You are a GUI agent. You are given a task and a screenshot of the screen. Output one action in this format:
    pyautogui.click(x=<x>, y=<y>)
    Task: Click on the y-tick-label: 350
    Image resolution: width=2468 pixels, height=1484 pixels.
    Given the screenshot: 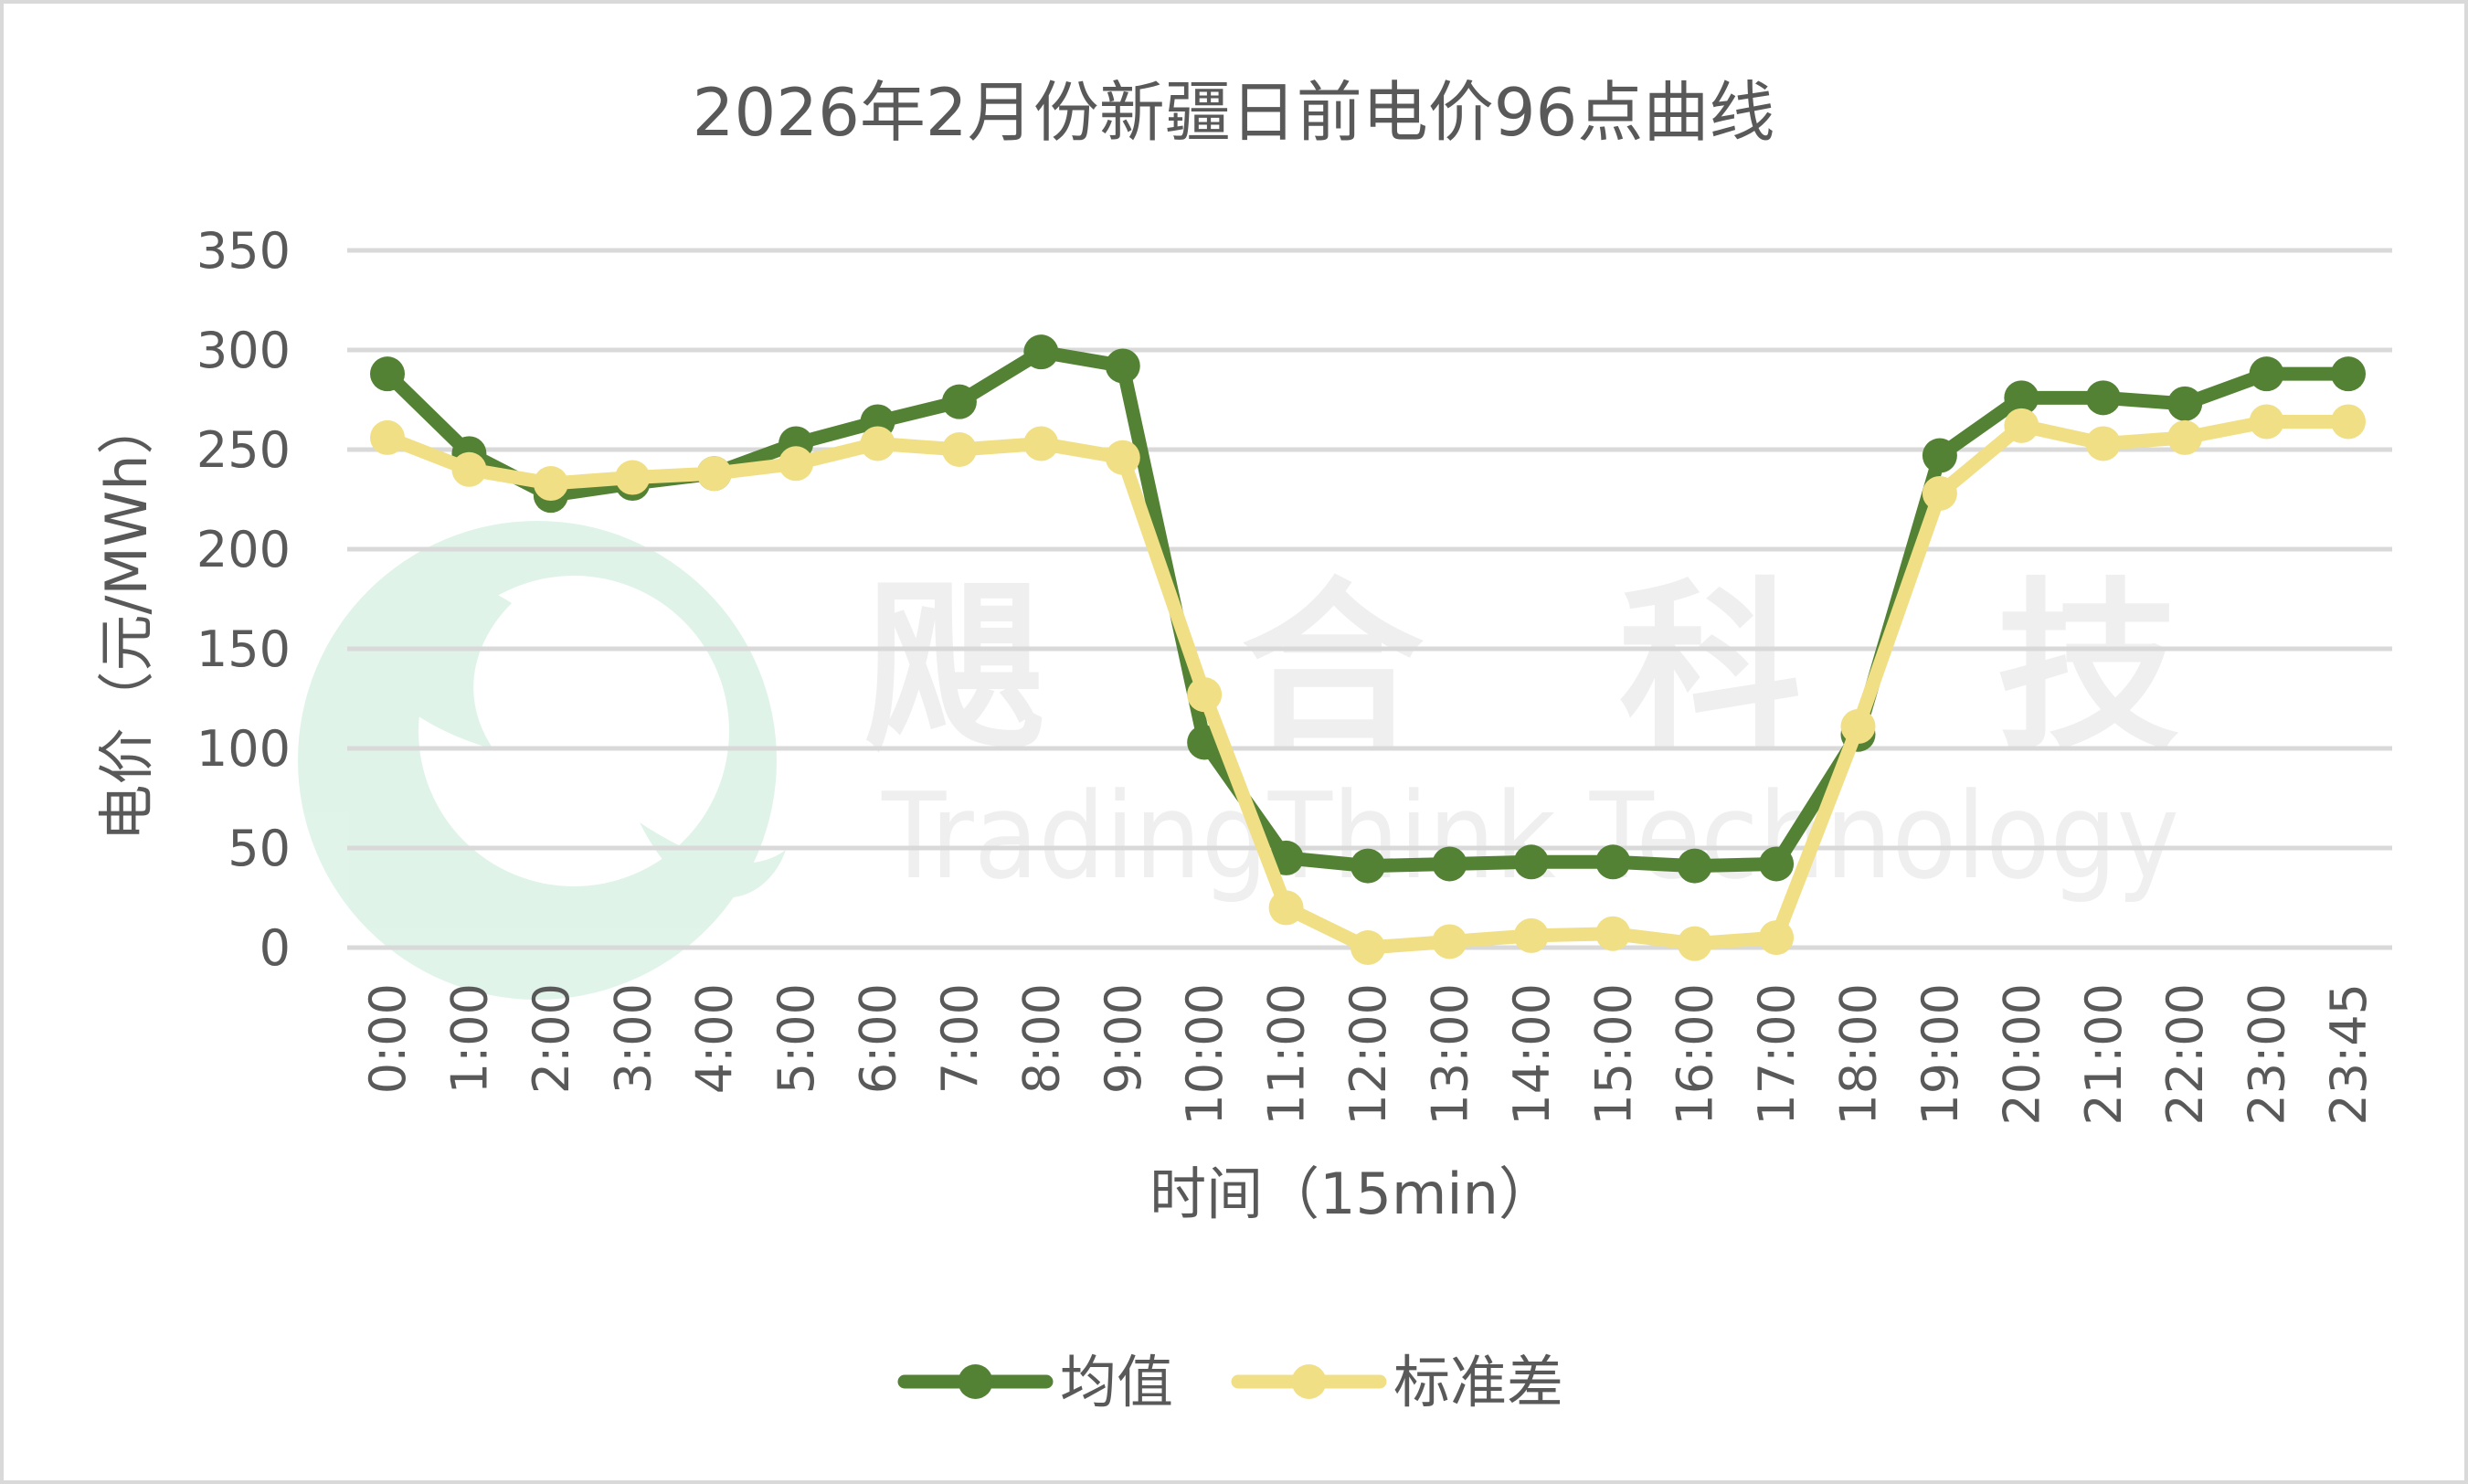 What is the action you would take?
    pyautogui.click(x=243, y=251)
    